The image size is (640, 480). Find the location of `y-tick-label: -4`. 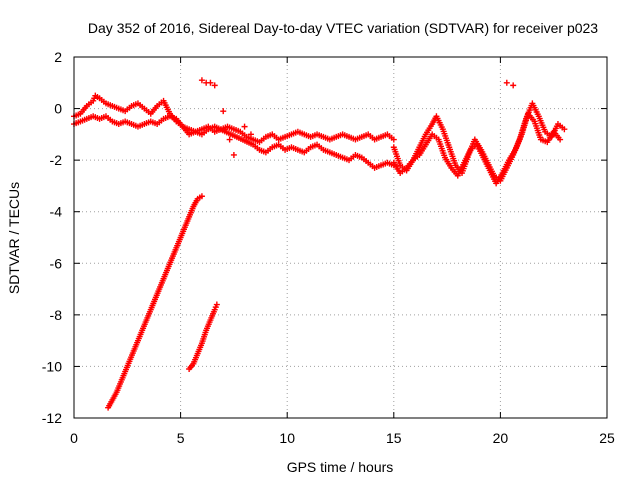

y-tick-label: -4 is located at coordinates (56, 212).